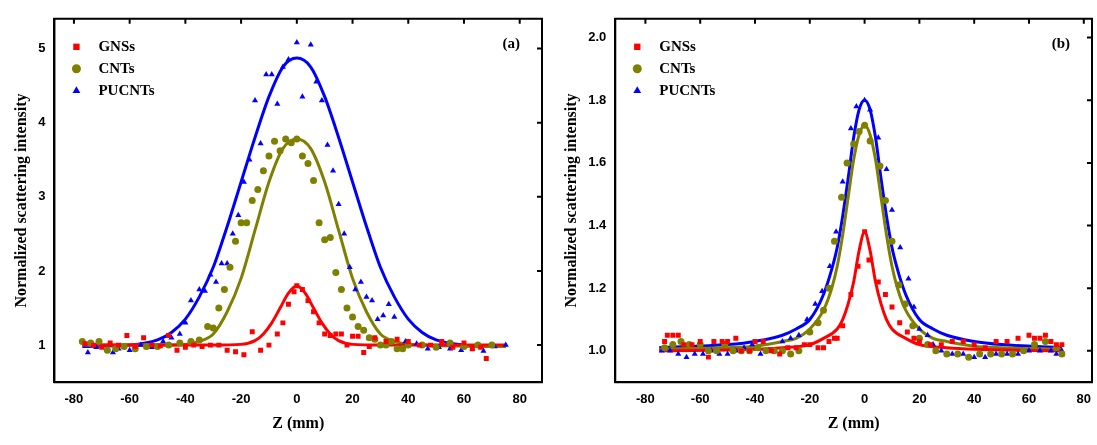  I want to click on y-tick-label: 1, so click(42, 344).